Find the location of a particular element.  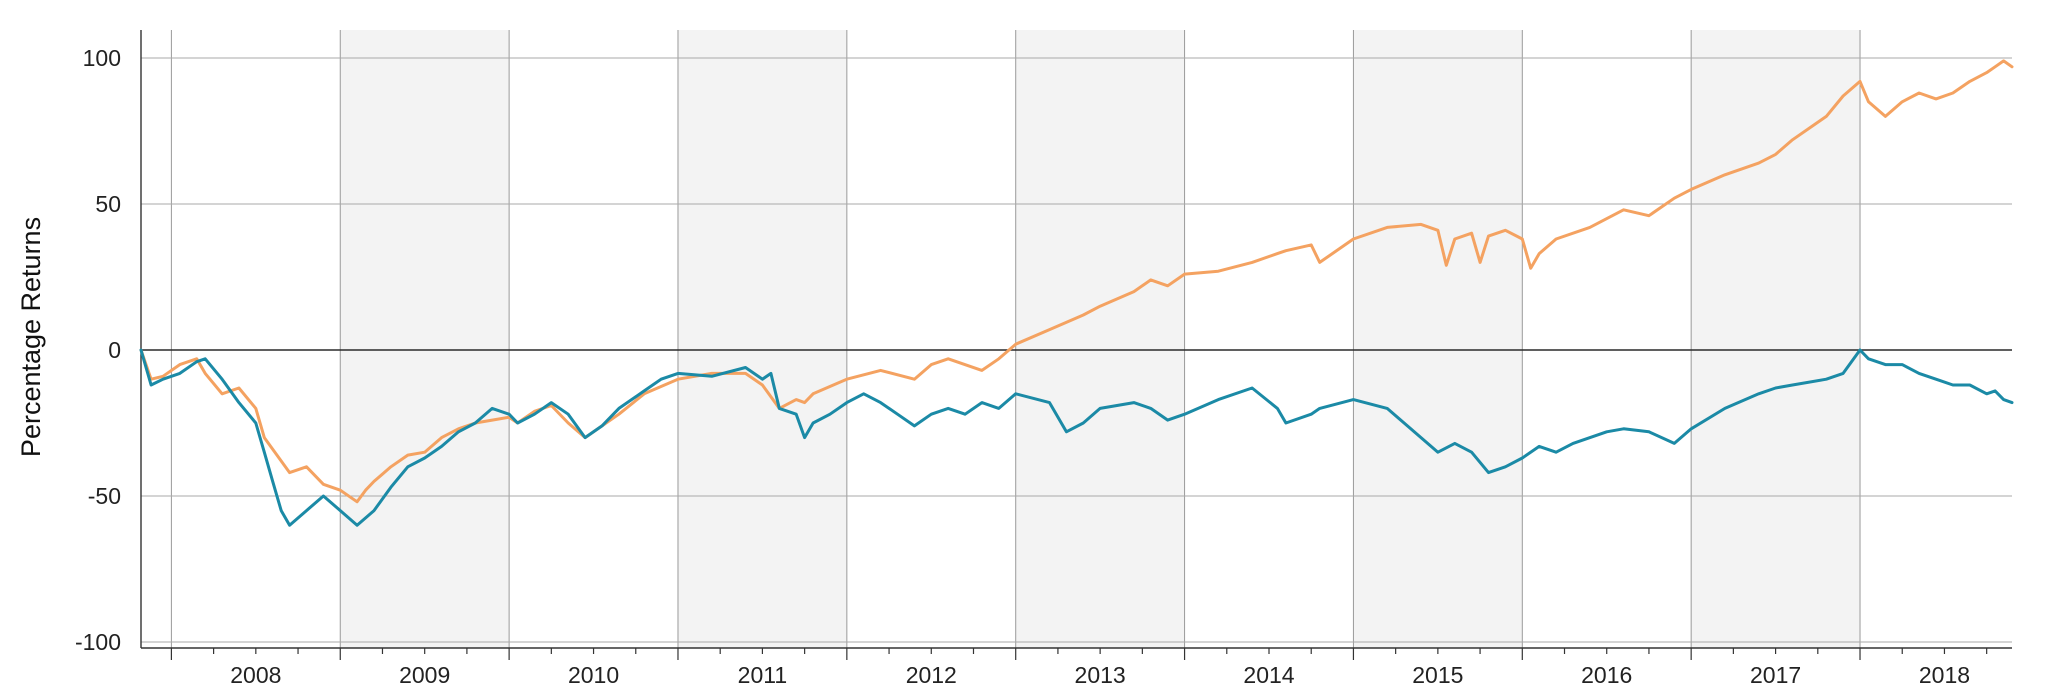

x-tick-label-2016: 2016 is located at coordinates (1606, 675).